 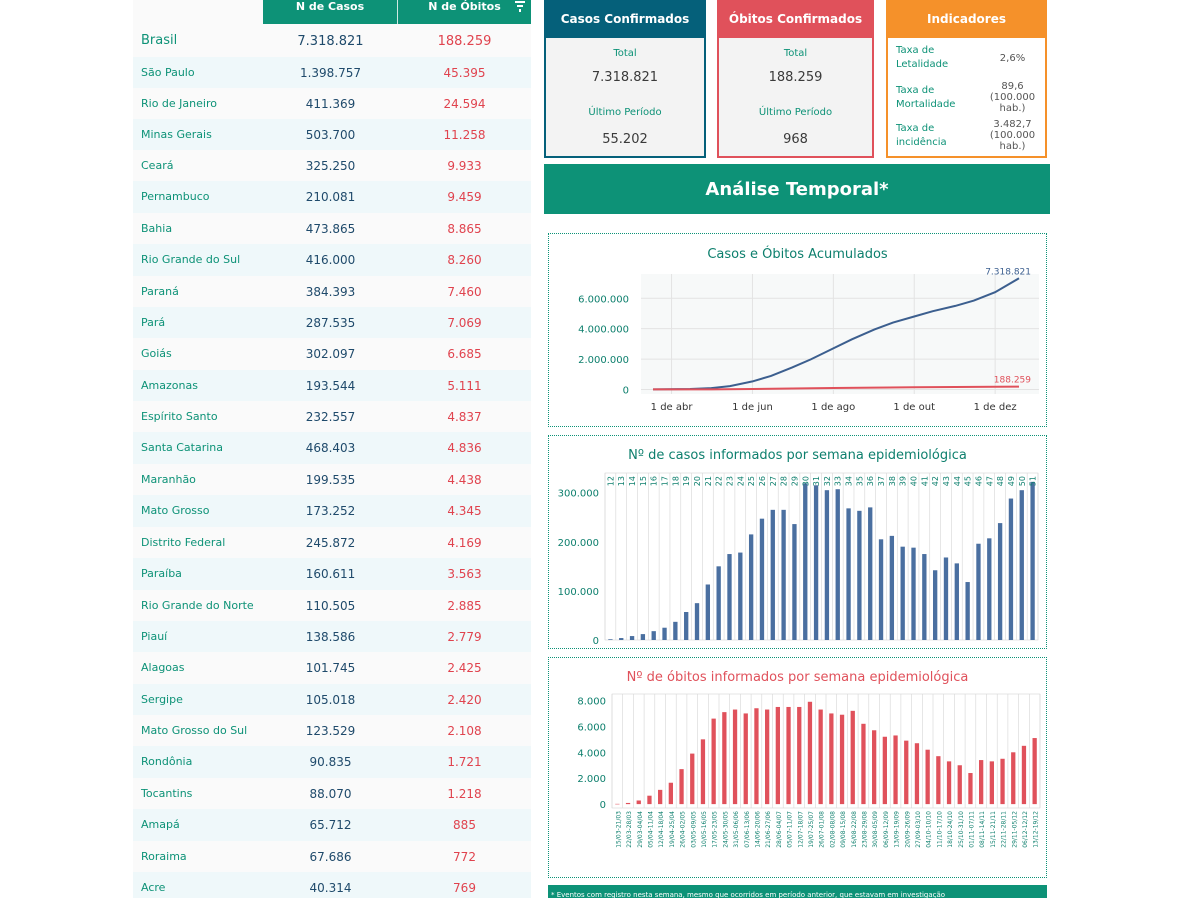 I want to click on table-row: Santa Catarina 468.403 4.836, so click(x=332, y=448).